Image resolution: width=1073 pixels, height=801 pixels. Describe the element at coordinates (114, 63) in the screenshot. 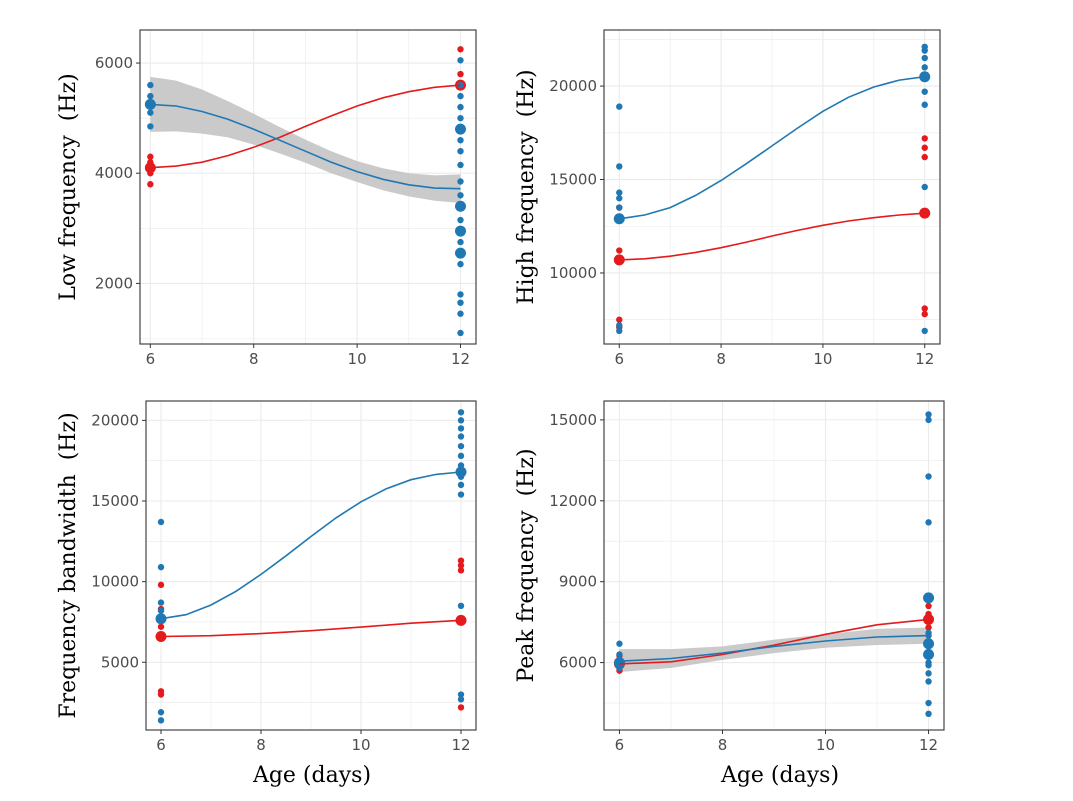

I see `y-tick-label: 6000` at that location.